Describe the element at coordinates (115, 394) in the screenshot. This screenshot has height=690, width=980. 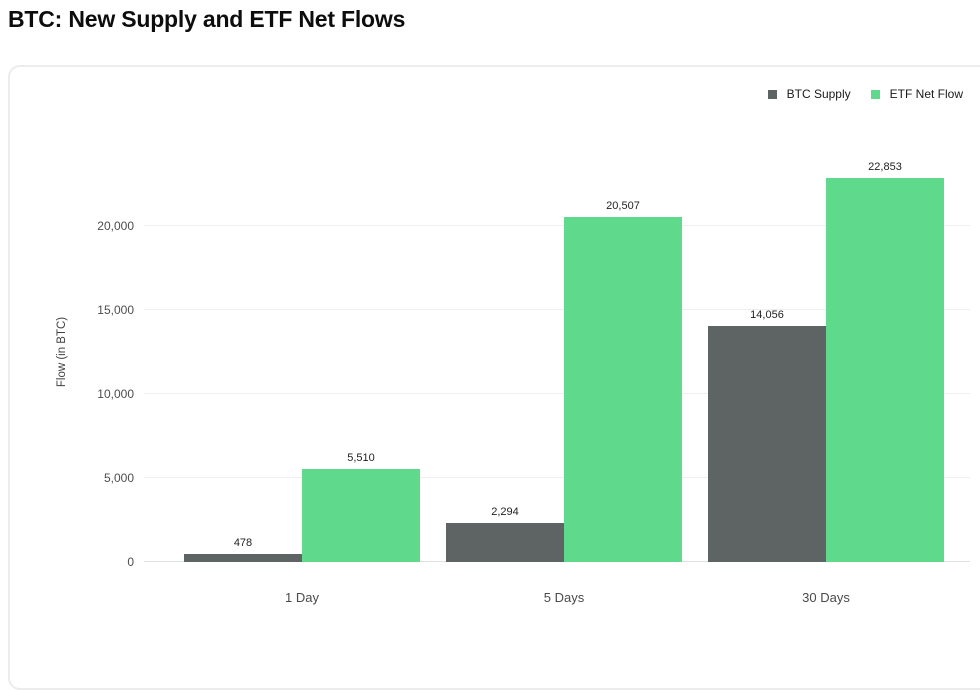
I see `y-tick-label-10000: 10,000` at that location.